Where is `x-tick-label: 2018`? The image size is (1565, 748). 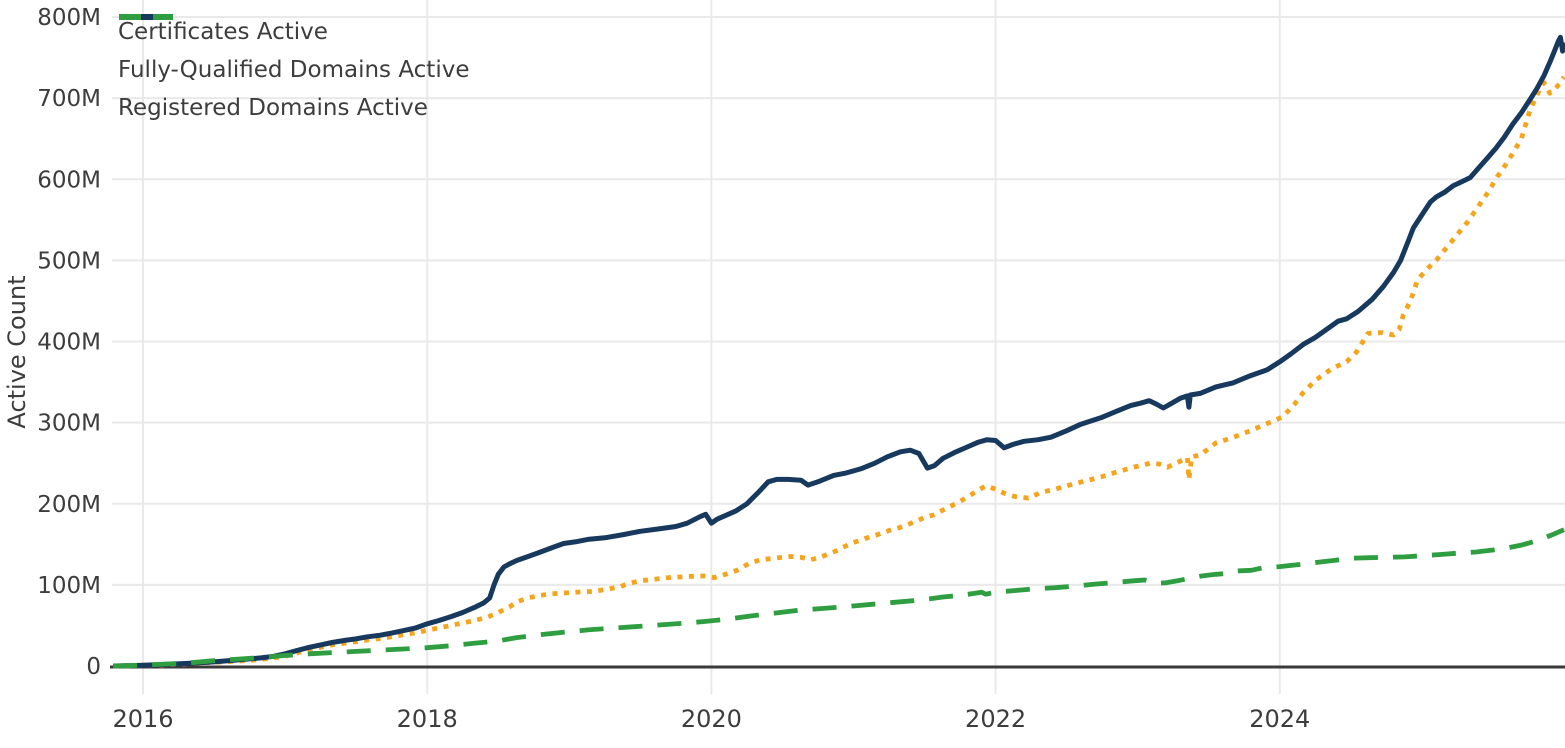 x-tick-label: 2018 is located at coordinates (427, 719).